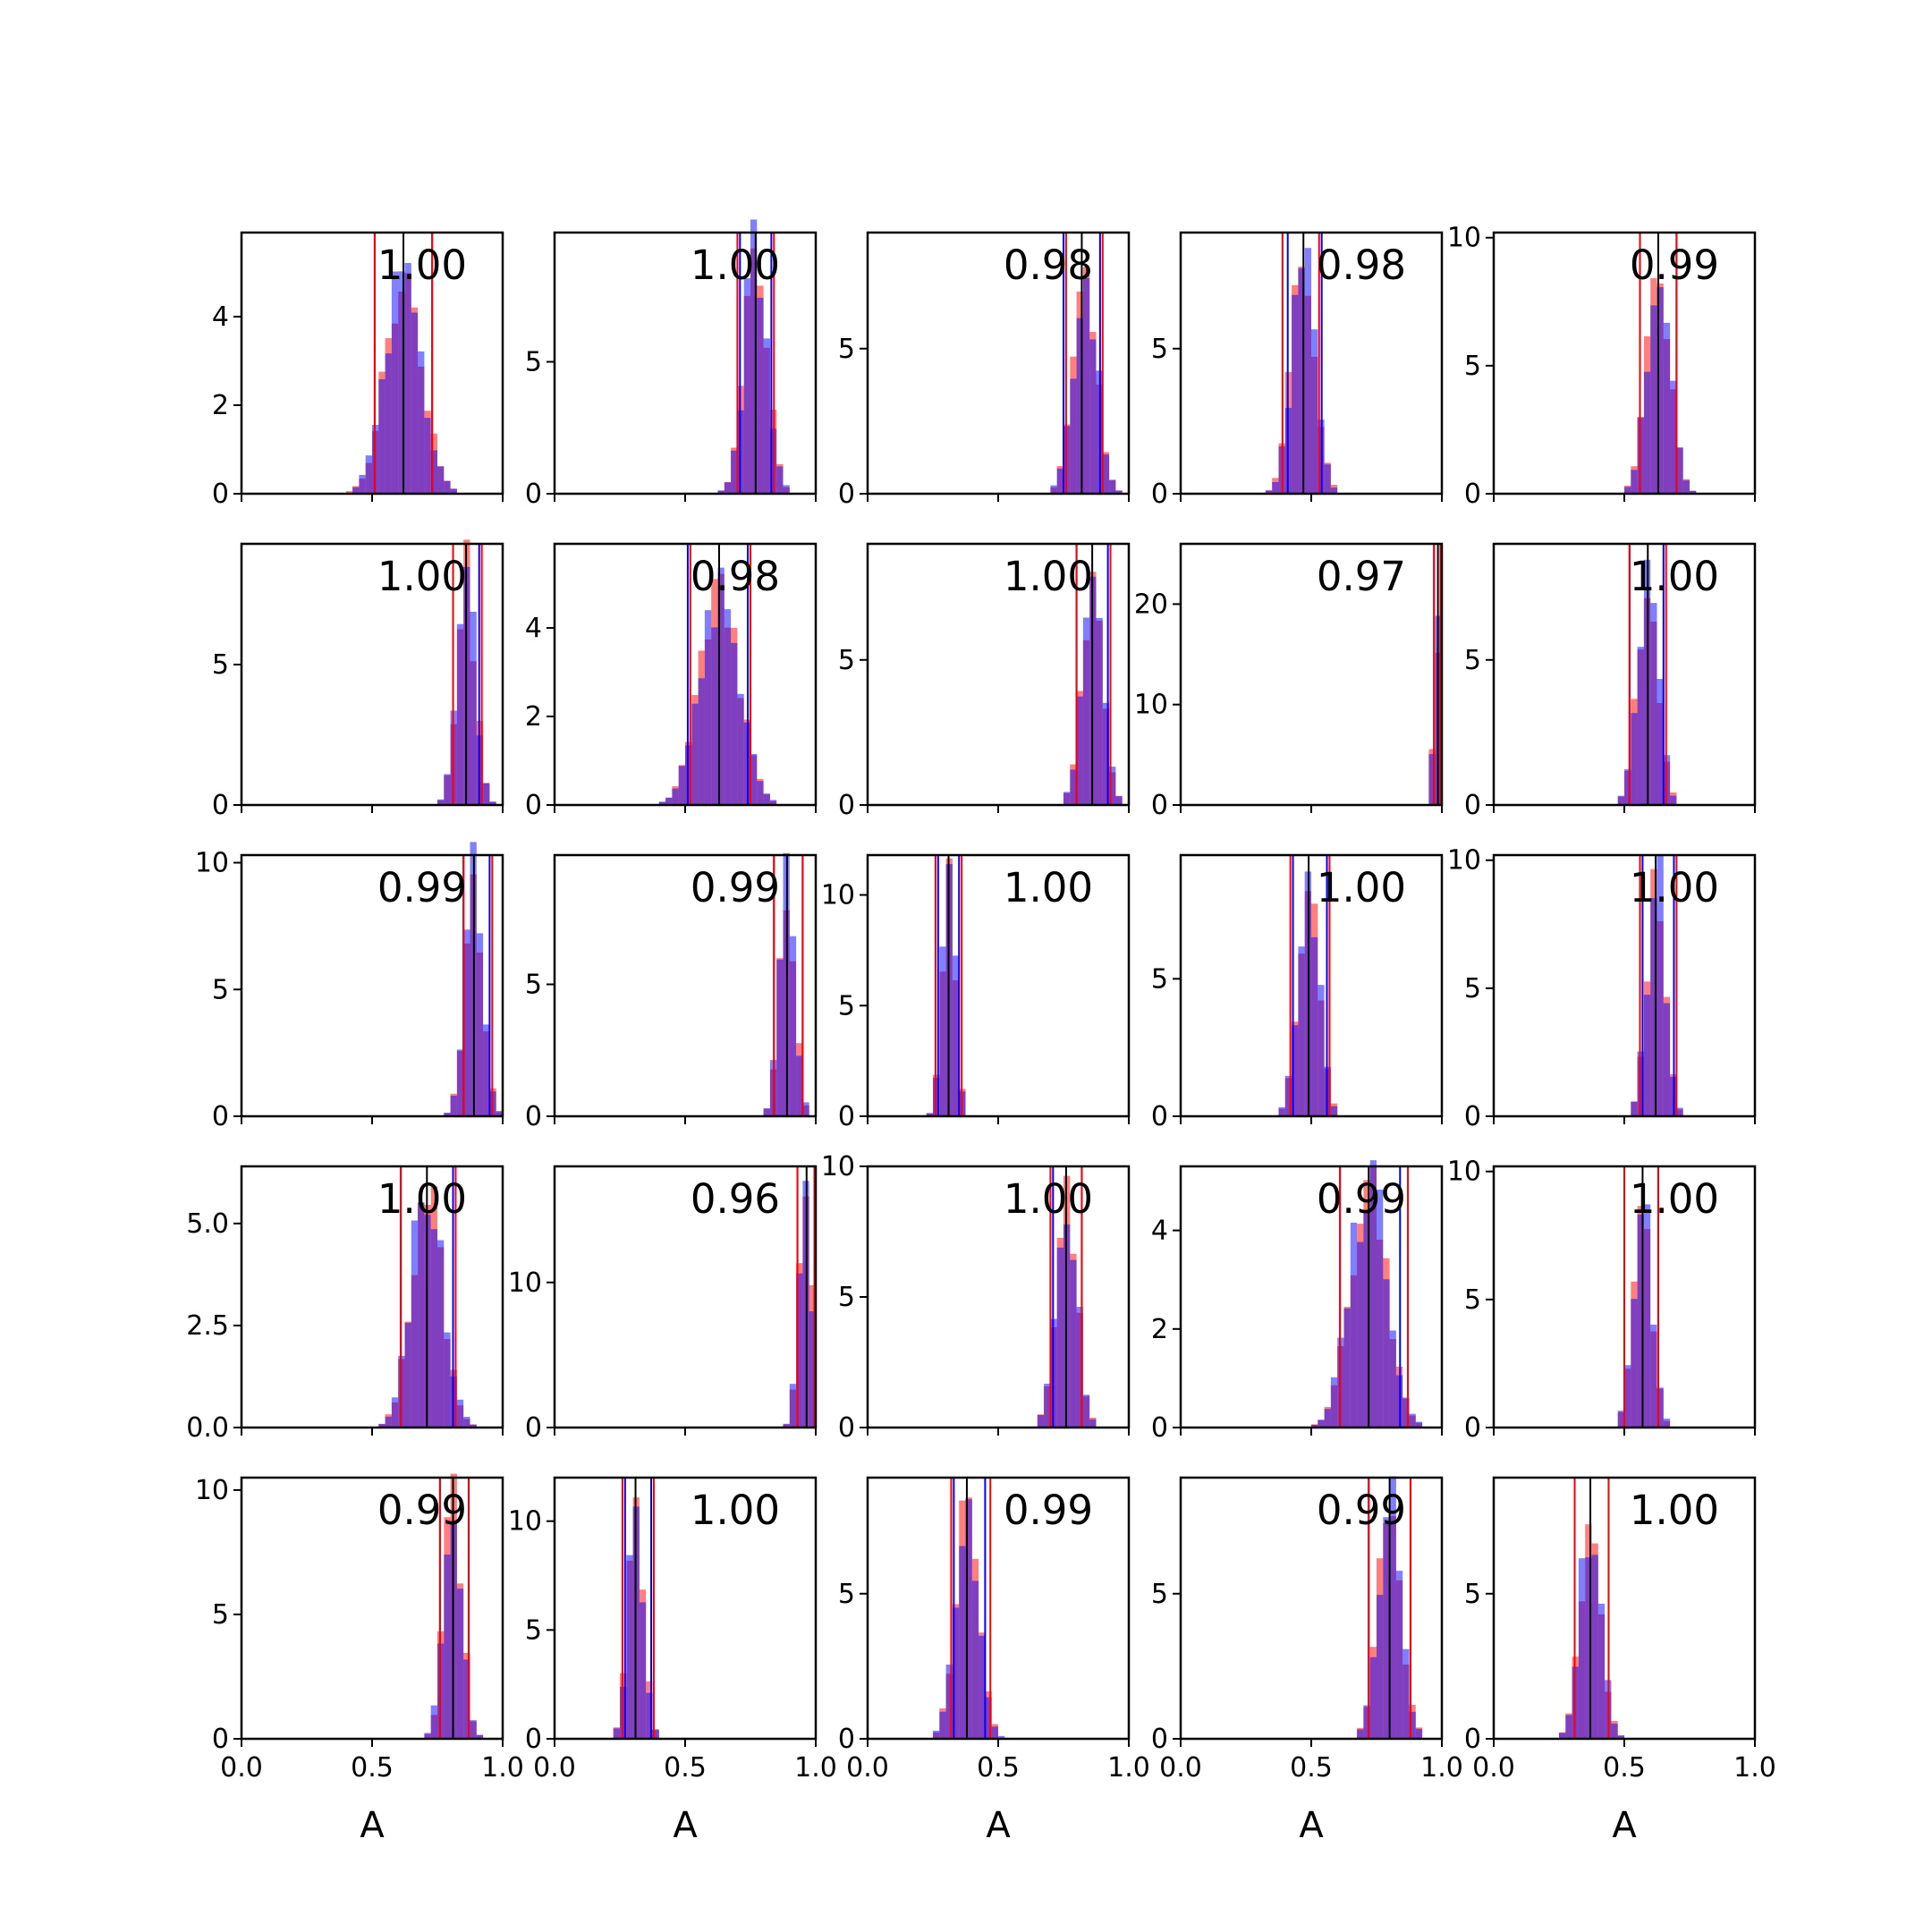 This screenshot has width=1932, height=1932. Describe the element at coordinates (1441, 1768) in the screenshot. I see `x-tick-label: 1.0` at that location.